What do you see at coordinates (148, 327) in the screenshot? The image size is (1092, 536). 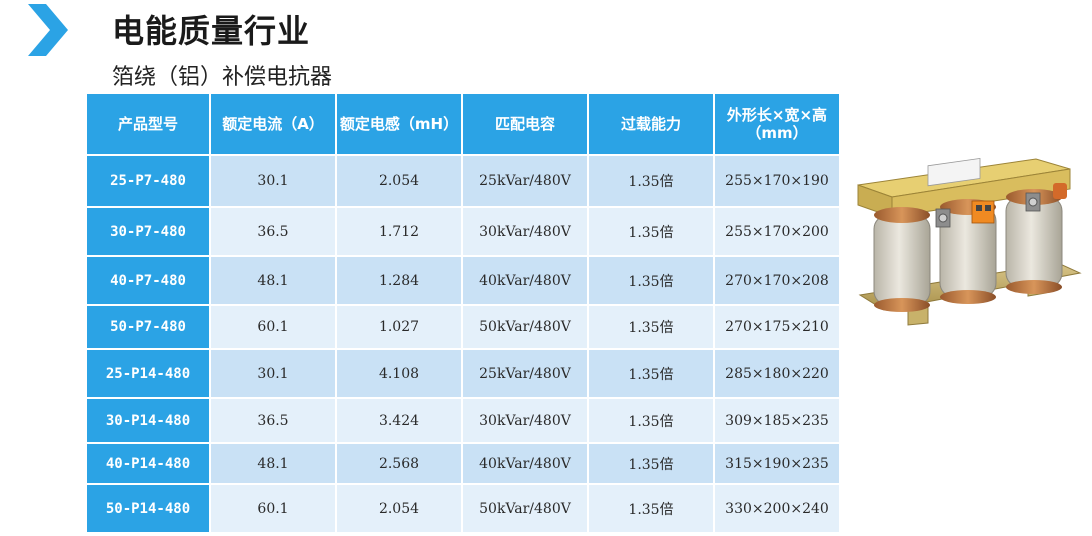 I see `cell-model: 50-P7-480` at bounding box center [148, 327].